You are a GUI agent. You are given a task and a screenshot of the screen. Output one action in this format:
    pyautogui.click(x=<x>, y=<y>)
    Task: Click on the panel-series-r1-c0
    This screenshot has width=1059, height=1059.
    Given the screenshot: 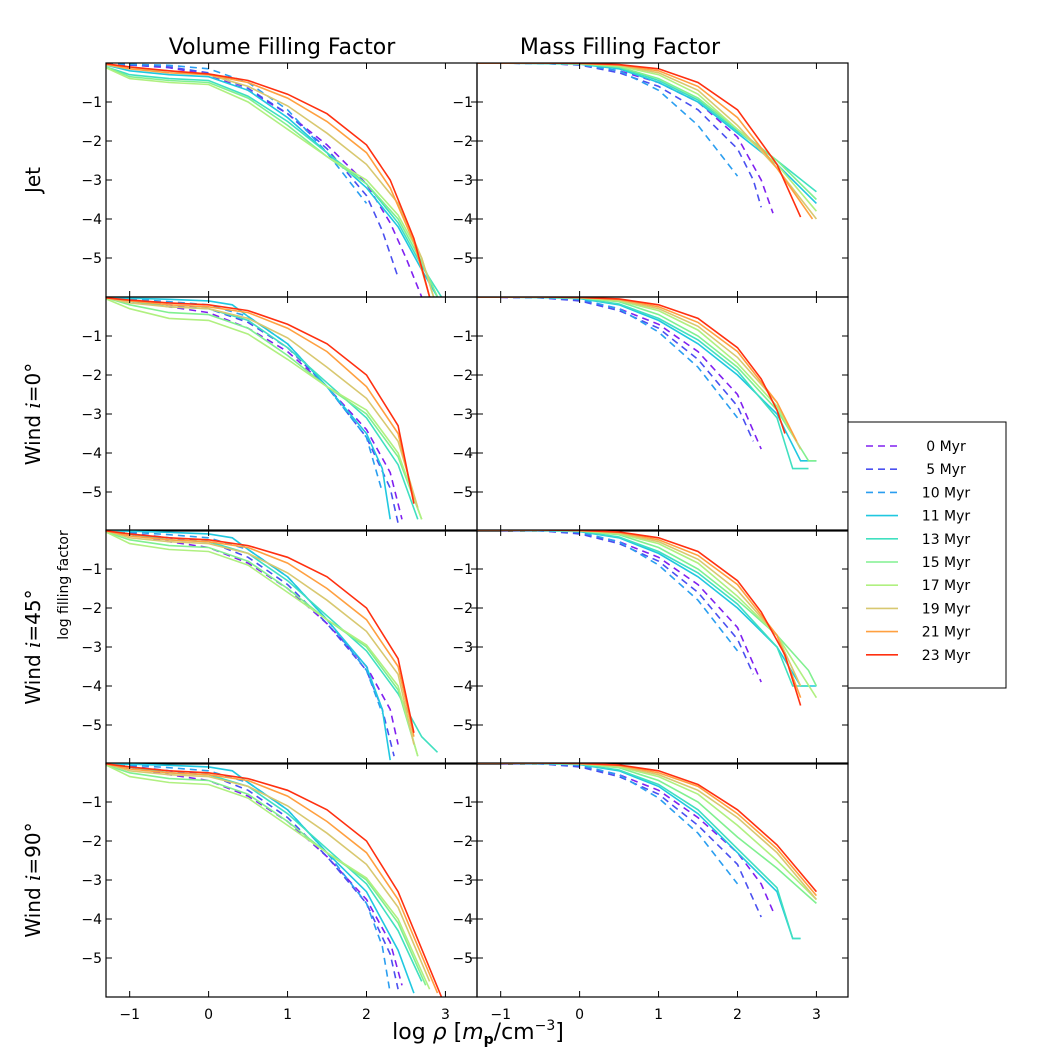 What is the action you would take?
    pyautogui.click(x=264, y=410)
    